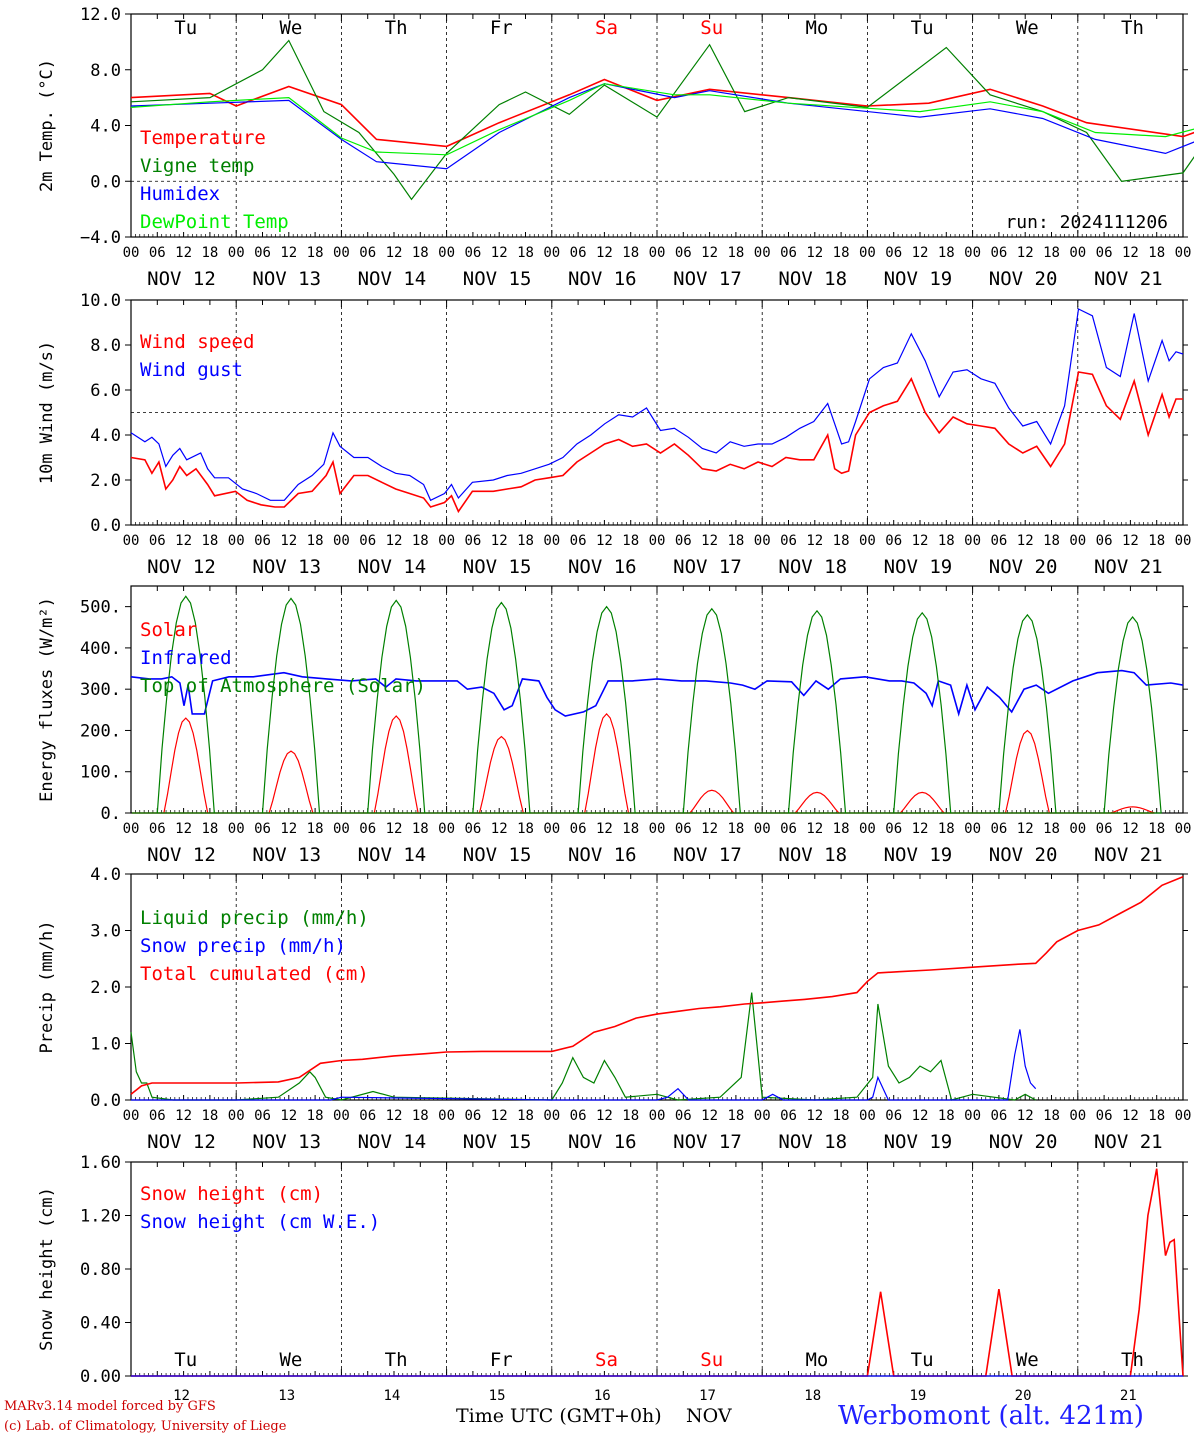 This screenshot has width=1194, height=1440. Describe the element at coordinates (100, 649) in the screenshot. I see `y-tick-label: 400.` at that location.